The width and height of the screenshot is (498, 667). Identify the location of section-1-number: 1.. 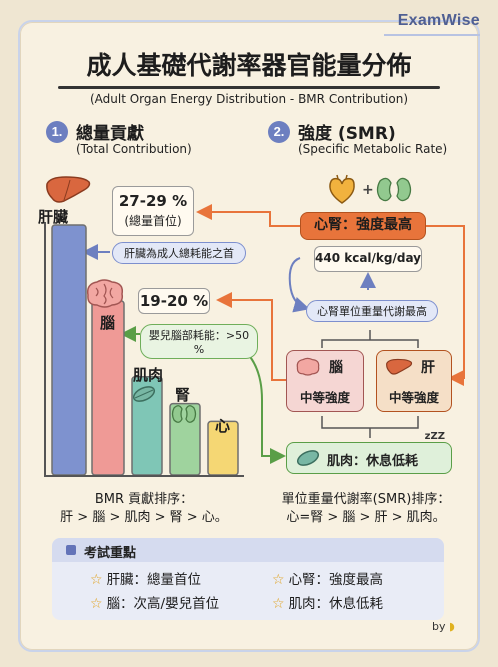
(57, 132).